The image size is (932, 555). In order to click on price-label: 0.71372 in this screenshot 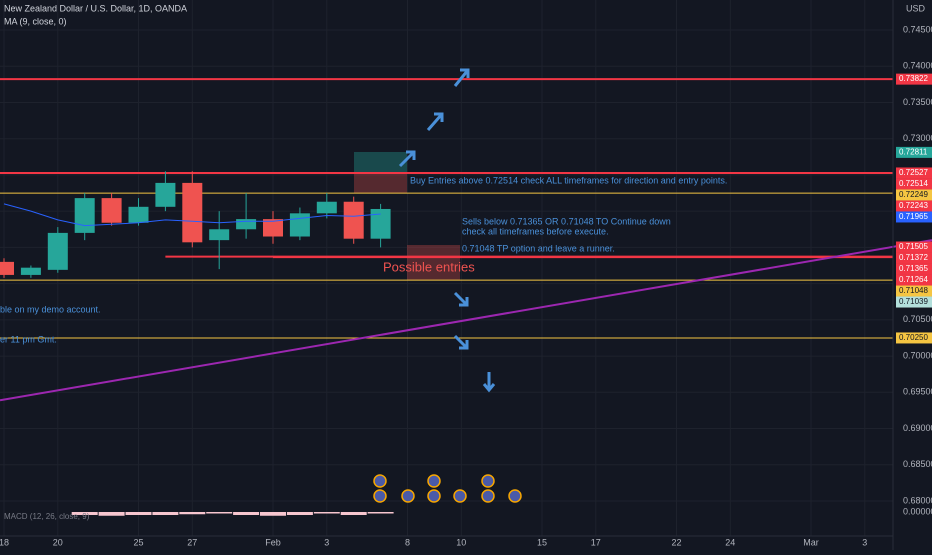, I will do `click(913, 257)`.